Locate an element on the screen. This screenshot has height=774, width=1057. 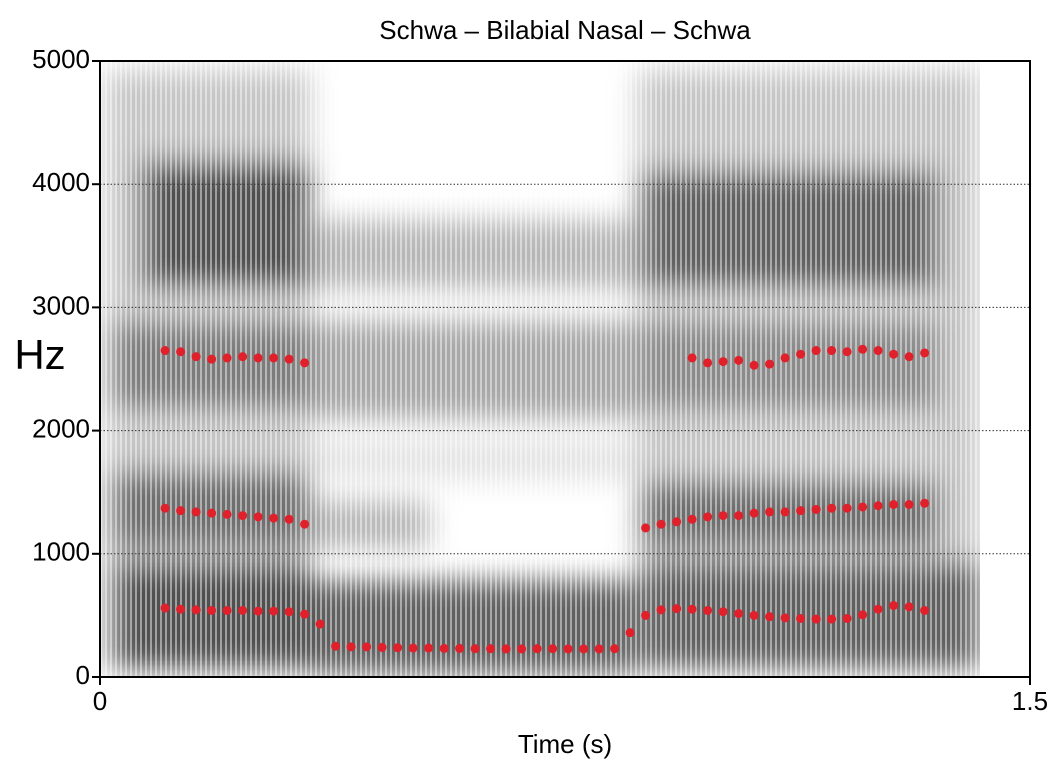
y-tick-label: 3000 is located at coordinates (61, 305).